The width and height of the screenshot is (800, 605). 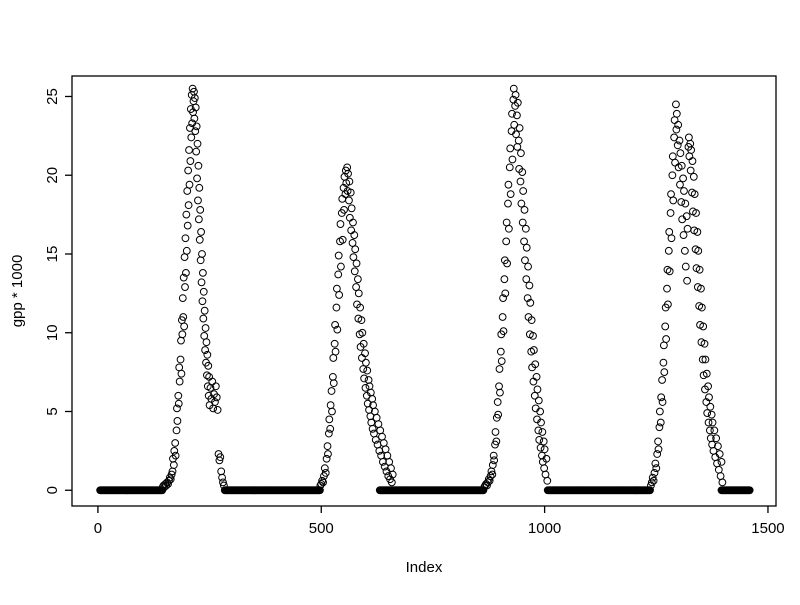 I want to click on y-tick-label: 15, so click(x=52, y=254).